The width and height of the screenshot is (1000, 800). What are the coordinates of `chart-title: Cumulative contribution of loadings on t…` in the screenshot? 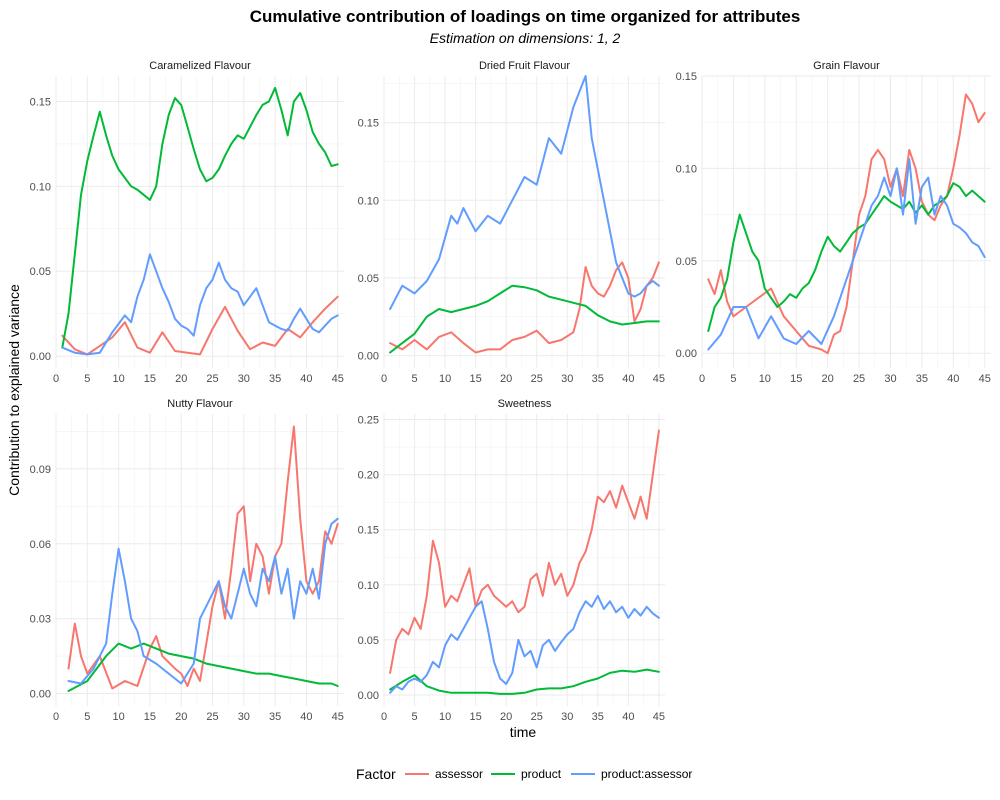 It's located at (525, 16).